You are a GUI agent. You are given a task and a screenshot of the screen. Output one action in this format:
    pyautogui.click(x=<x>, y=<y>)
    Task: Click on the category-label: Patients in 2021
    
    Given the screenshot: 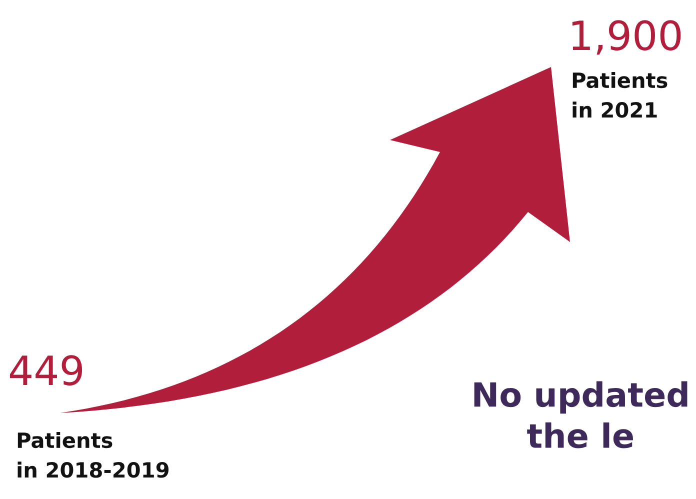 What is the action you would take?
    pyautogui.click(x=620, y=95)
    